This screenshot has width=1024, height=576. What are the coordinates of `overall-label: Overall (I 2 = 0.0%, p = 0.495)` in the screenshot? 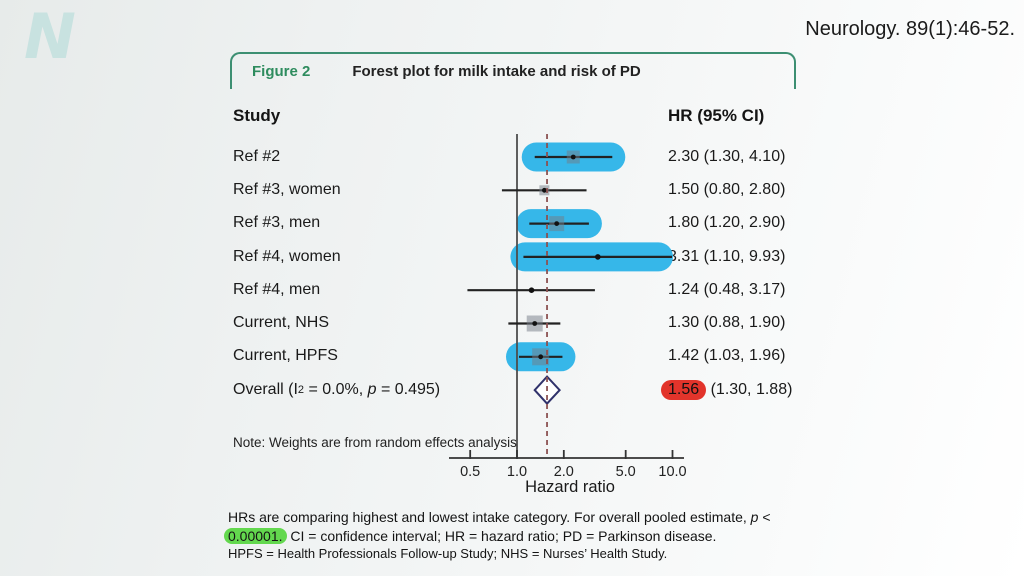 It's located at (344, 389).